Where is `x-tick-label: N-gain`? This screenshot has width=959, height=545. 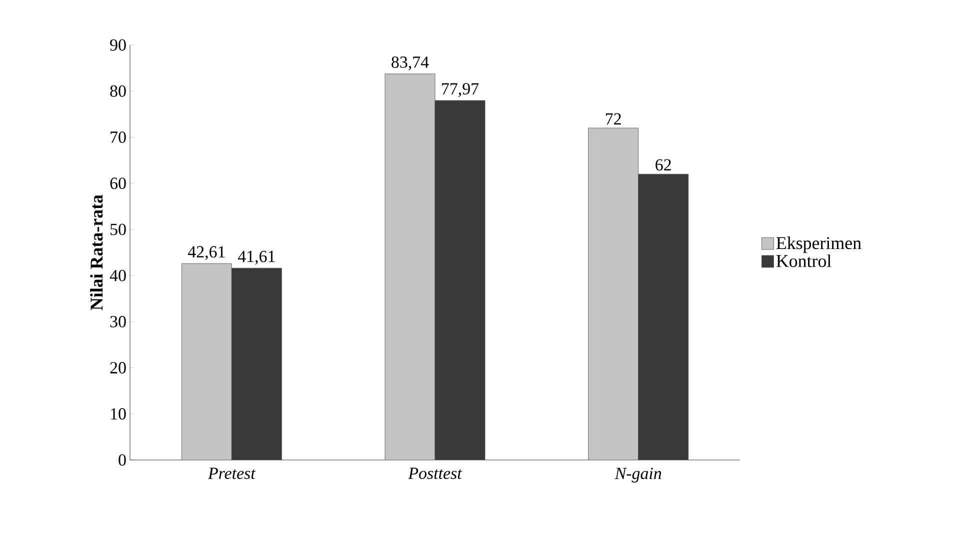 x-tick-label: N-gain is located at coordinates (638, 475).